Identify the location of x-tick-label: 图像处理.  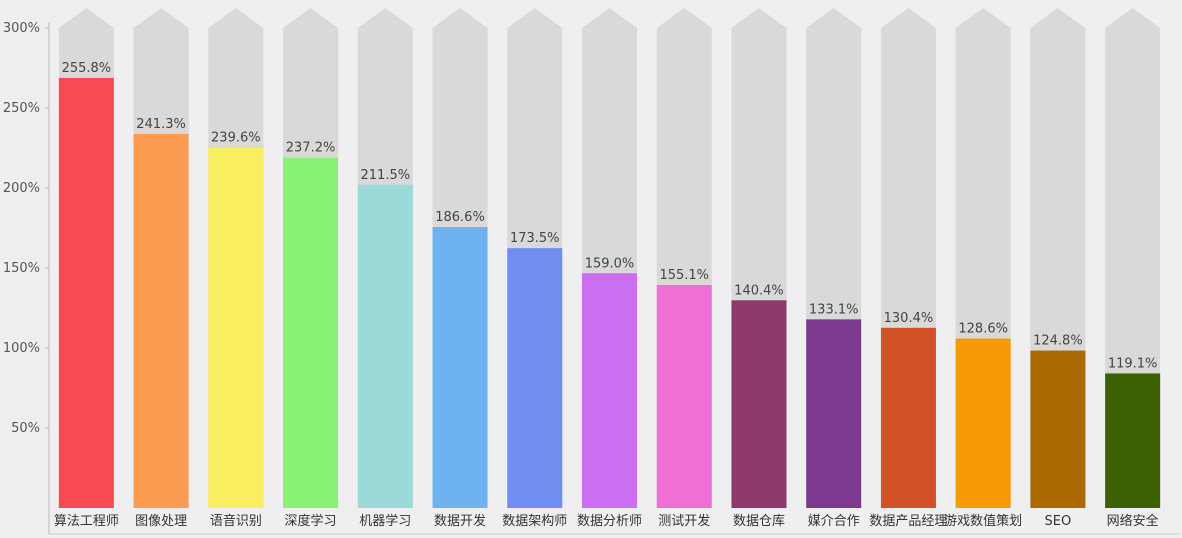
(161, 521).